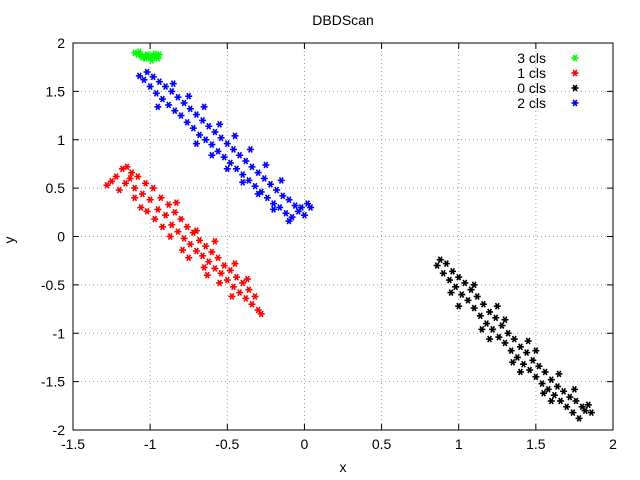 The height and width of the screenshot is (480, 640). I want to click on x-tick-labels: -1.5 -1 -0.5 0 0.5 1 1.5 2, so click(339, 444).